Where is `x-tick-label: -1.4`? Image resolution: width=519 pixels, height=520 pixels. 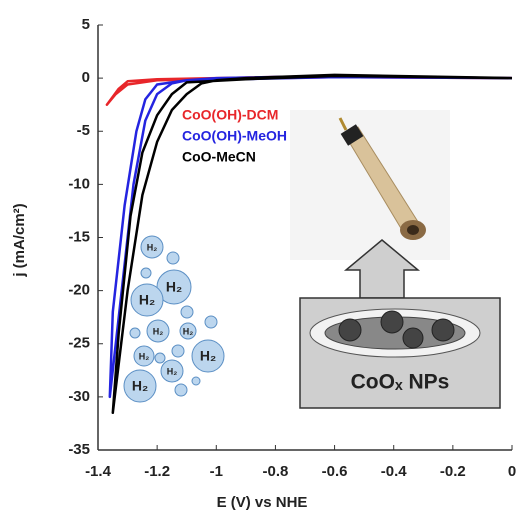
x-tick-label: -1.4 is located at coordinates (98, 471).